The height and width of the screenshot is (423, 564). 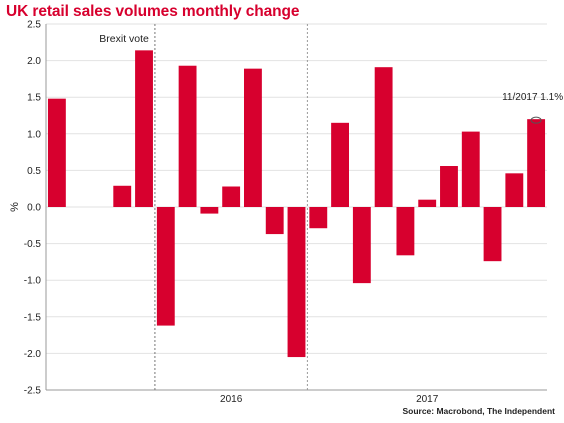 What do you see at coordinates (33, 281) in the screenshot?
I see `y-tick-label: -1.0` at bounding box center [33, 281].